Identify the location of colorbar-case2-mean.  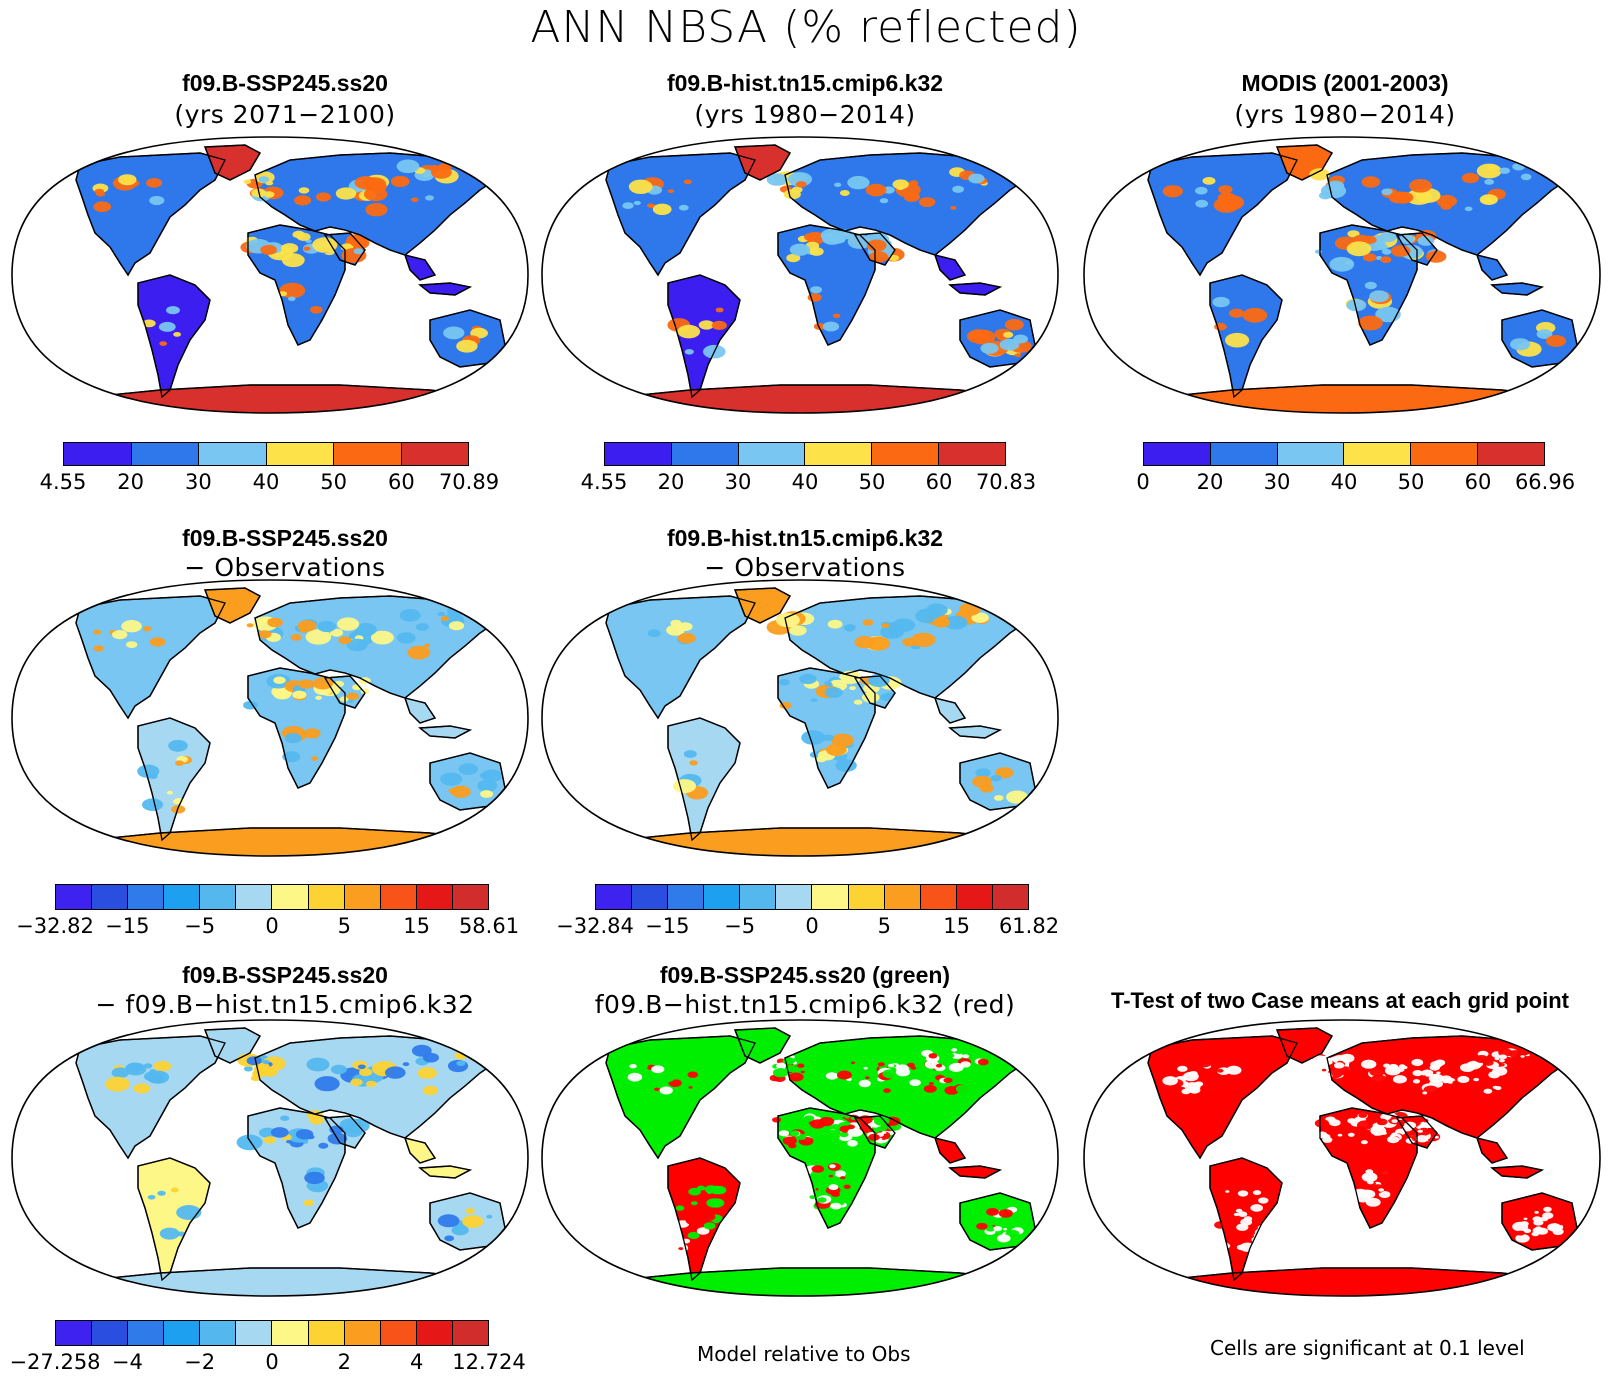
(805, 454).